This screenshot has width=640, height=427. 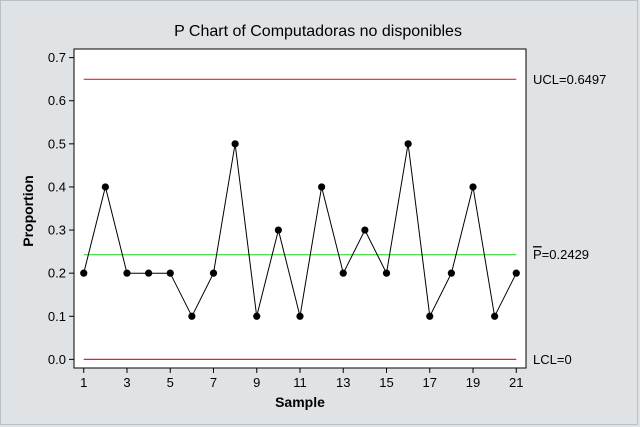 I want to click on lcl-label: LCL=0, so click(x=552, y=359).